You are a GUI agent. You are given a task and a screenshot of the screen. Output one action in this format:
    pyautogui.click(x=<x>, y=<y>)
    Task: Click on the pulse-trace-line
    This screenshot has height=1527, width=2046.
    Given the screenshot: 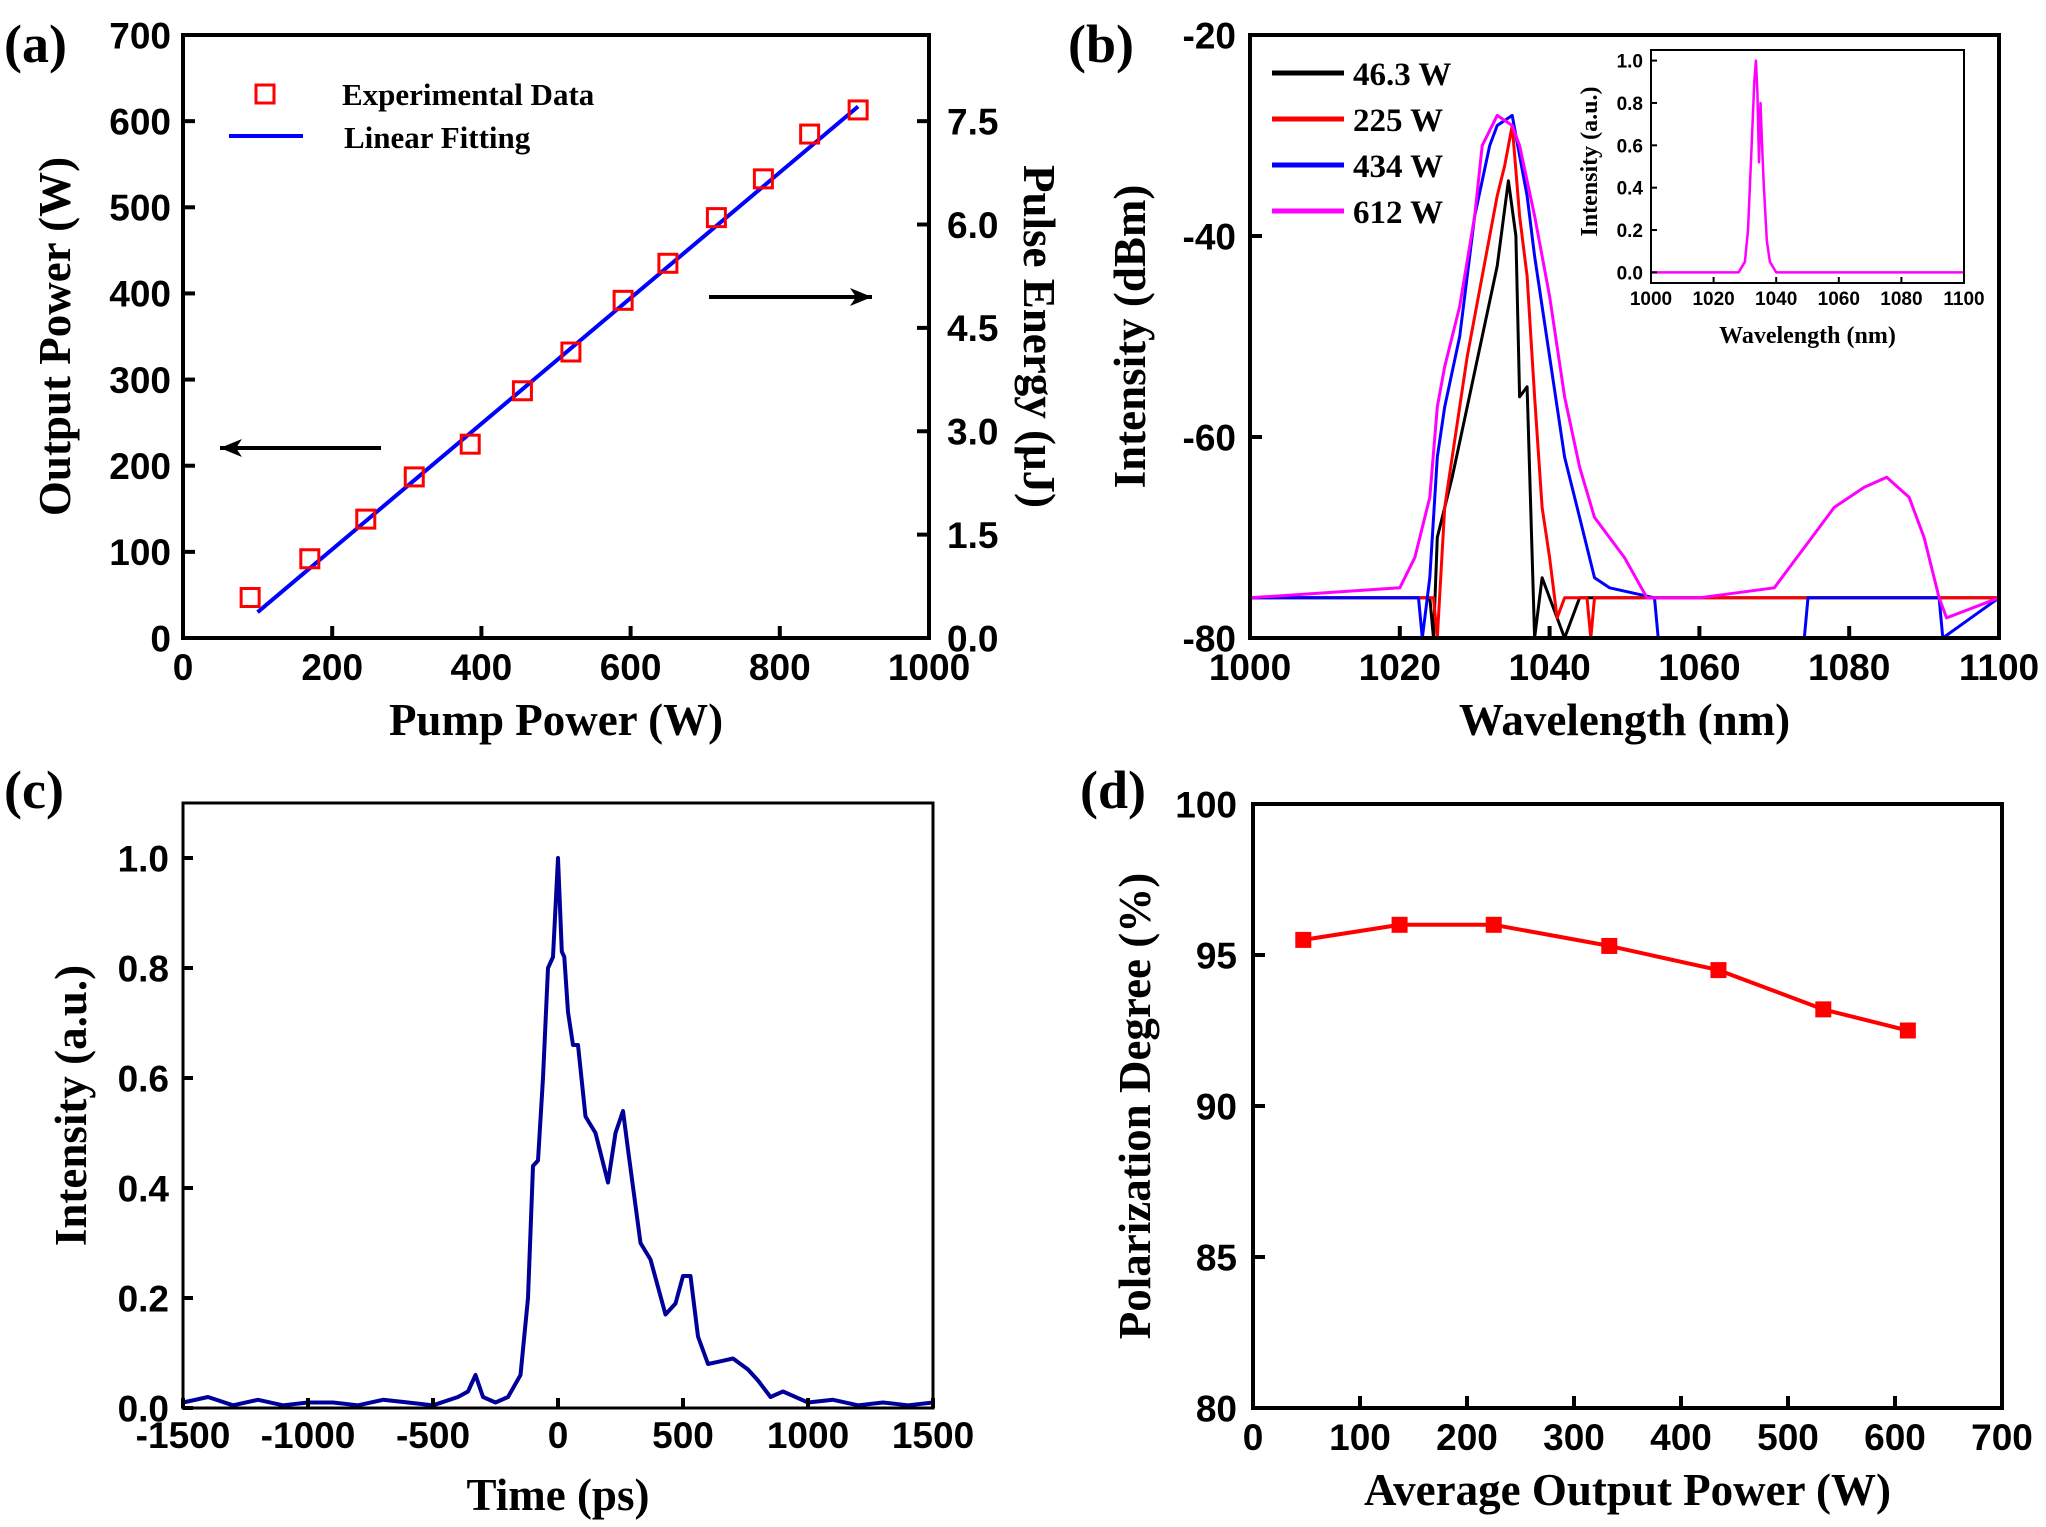 What is the action you would take?
    pyautogui.click(x=558, y=1132)
    